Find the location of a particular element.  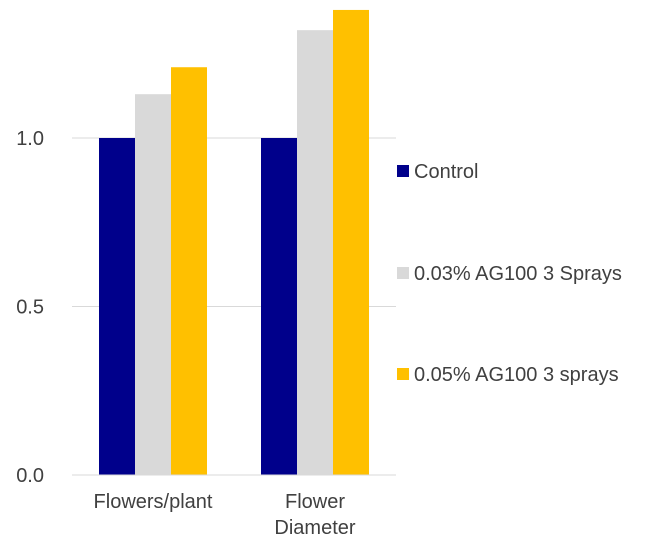

legend-label: Control is located at coordinates (446, 172).